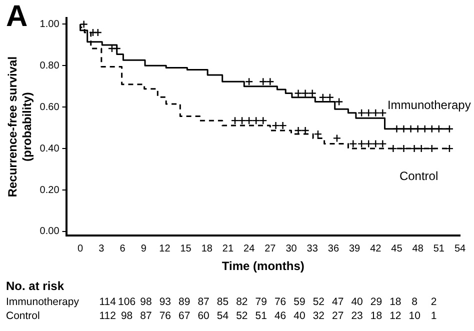 Image resolution: width=474 pixels, height=331 pixels. What do you see at coordinates (439, 248) in the screenshot?
I see `x-tick-label: 51` at bounding box center [439, 248].